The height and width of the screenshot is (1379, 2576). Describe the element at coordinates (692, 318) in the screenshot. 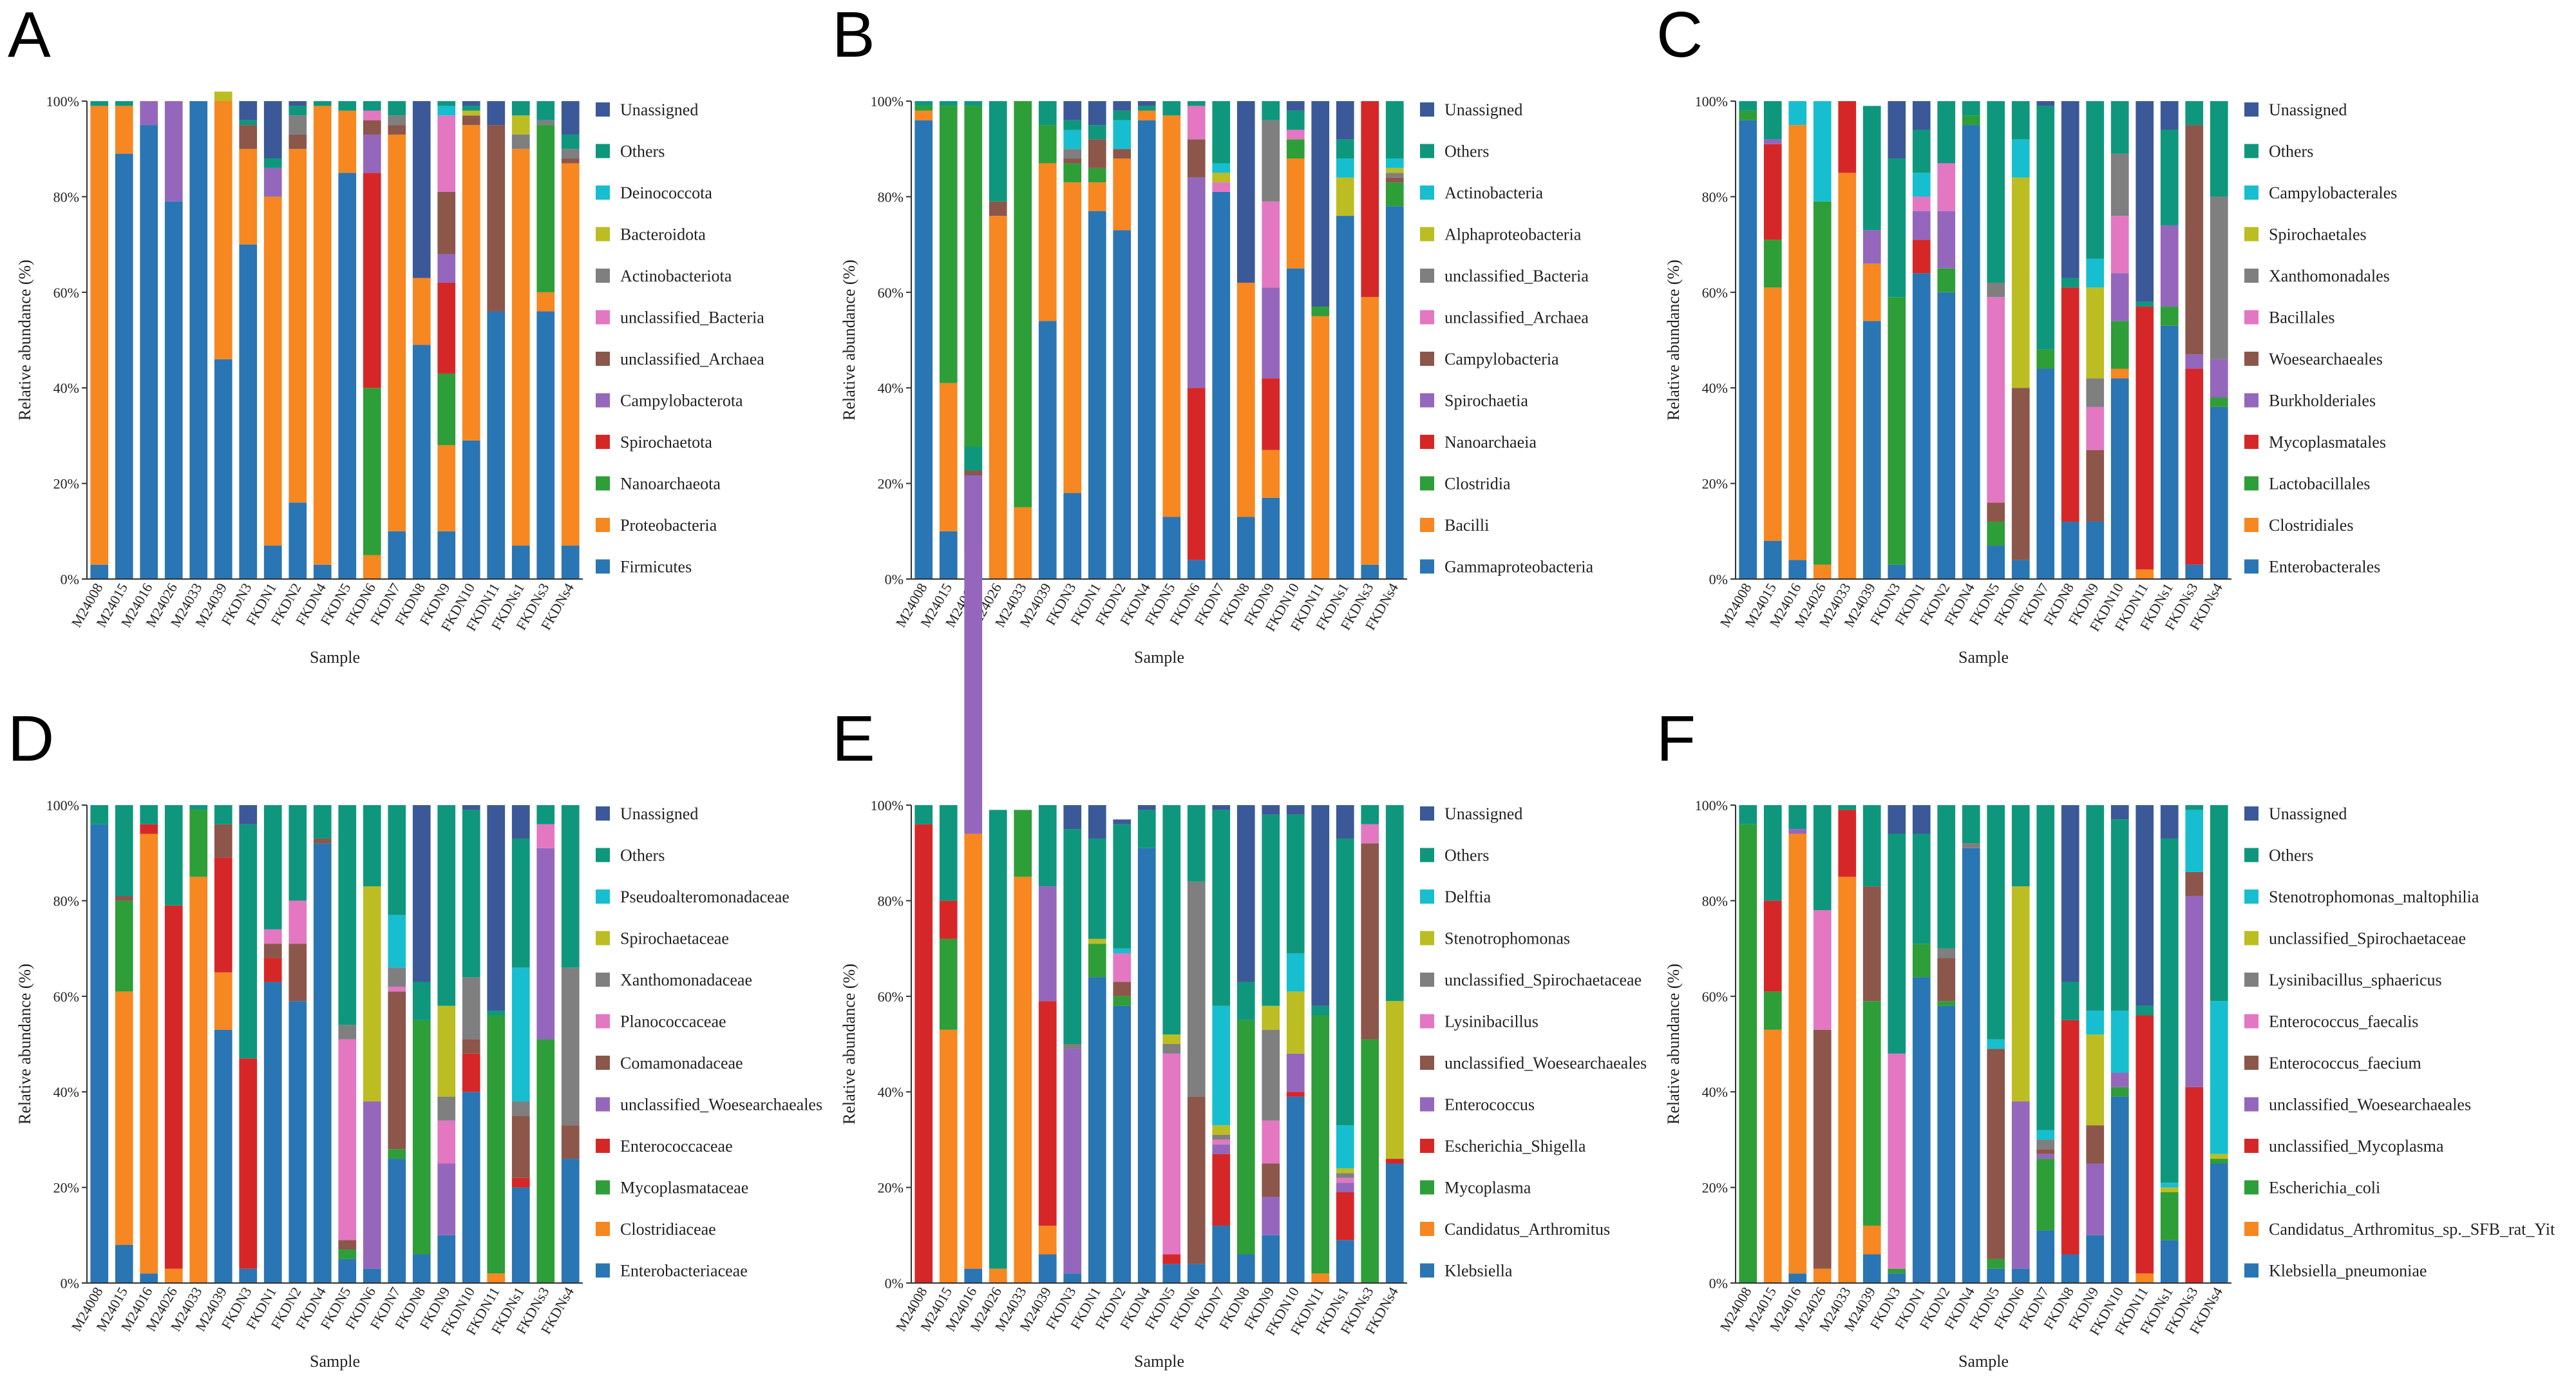

I see `legend-label: unclassified_Bacteria` at that location.